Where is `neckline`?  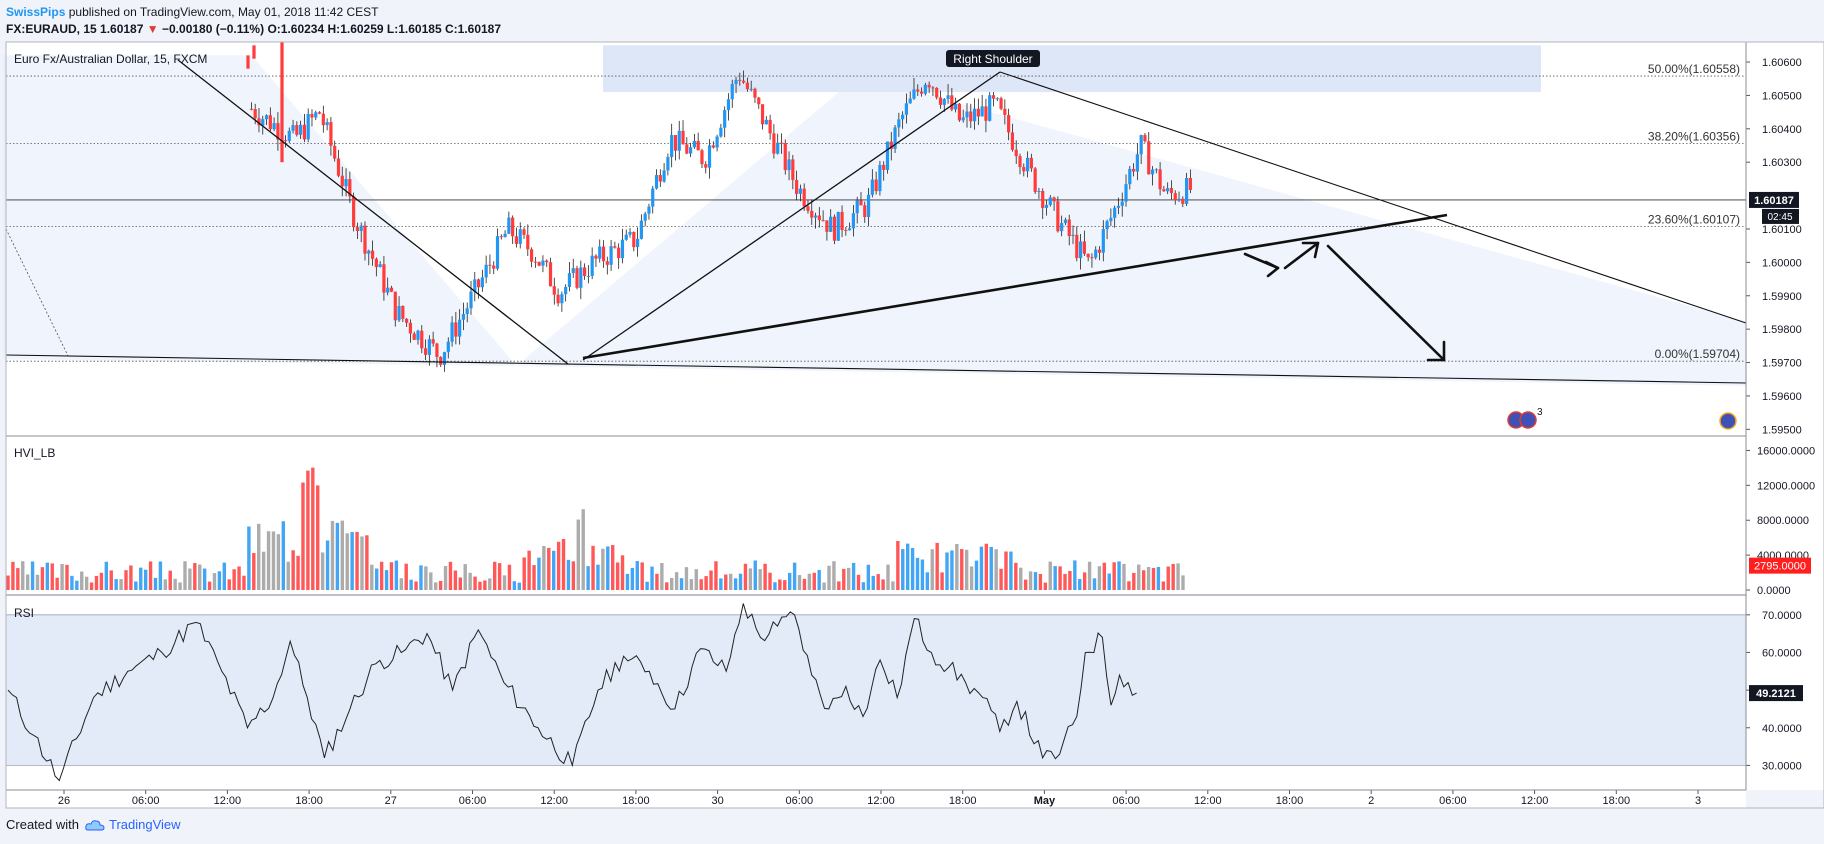 neckline is located at coordinates (1015, 286).